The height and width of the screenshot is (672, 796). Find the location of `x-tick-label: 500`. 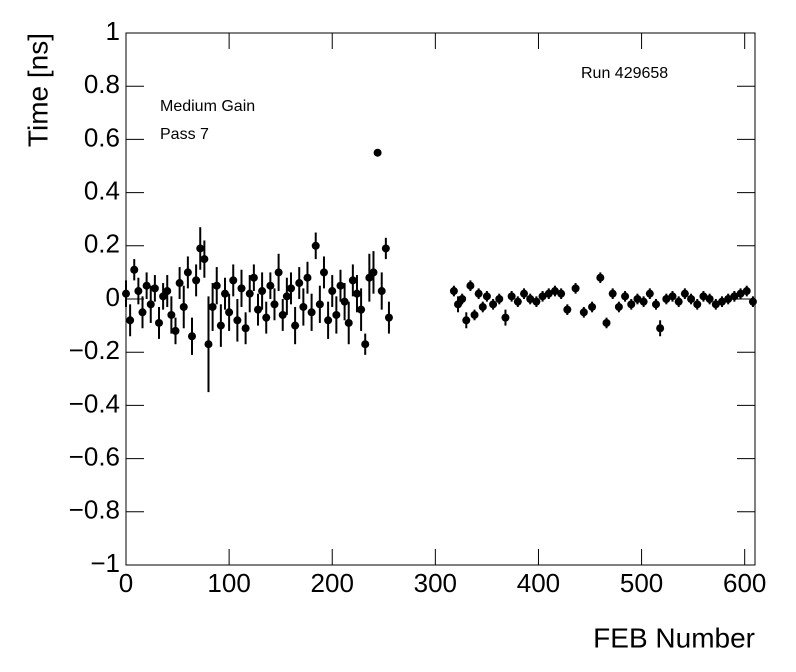

x-tick-label: 500 is located at coordinates (641, 583).